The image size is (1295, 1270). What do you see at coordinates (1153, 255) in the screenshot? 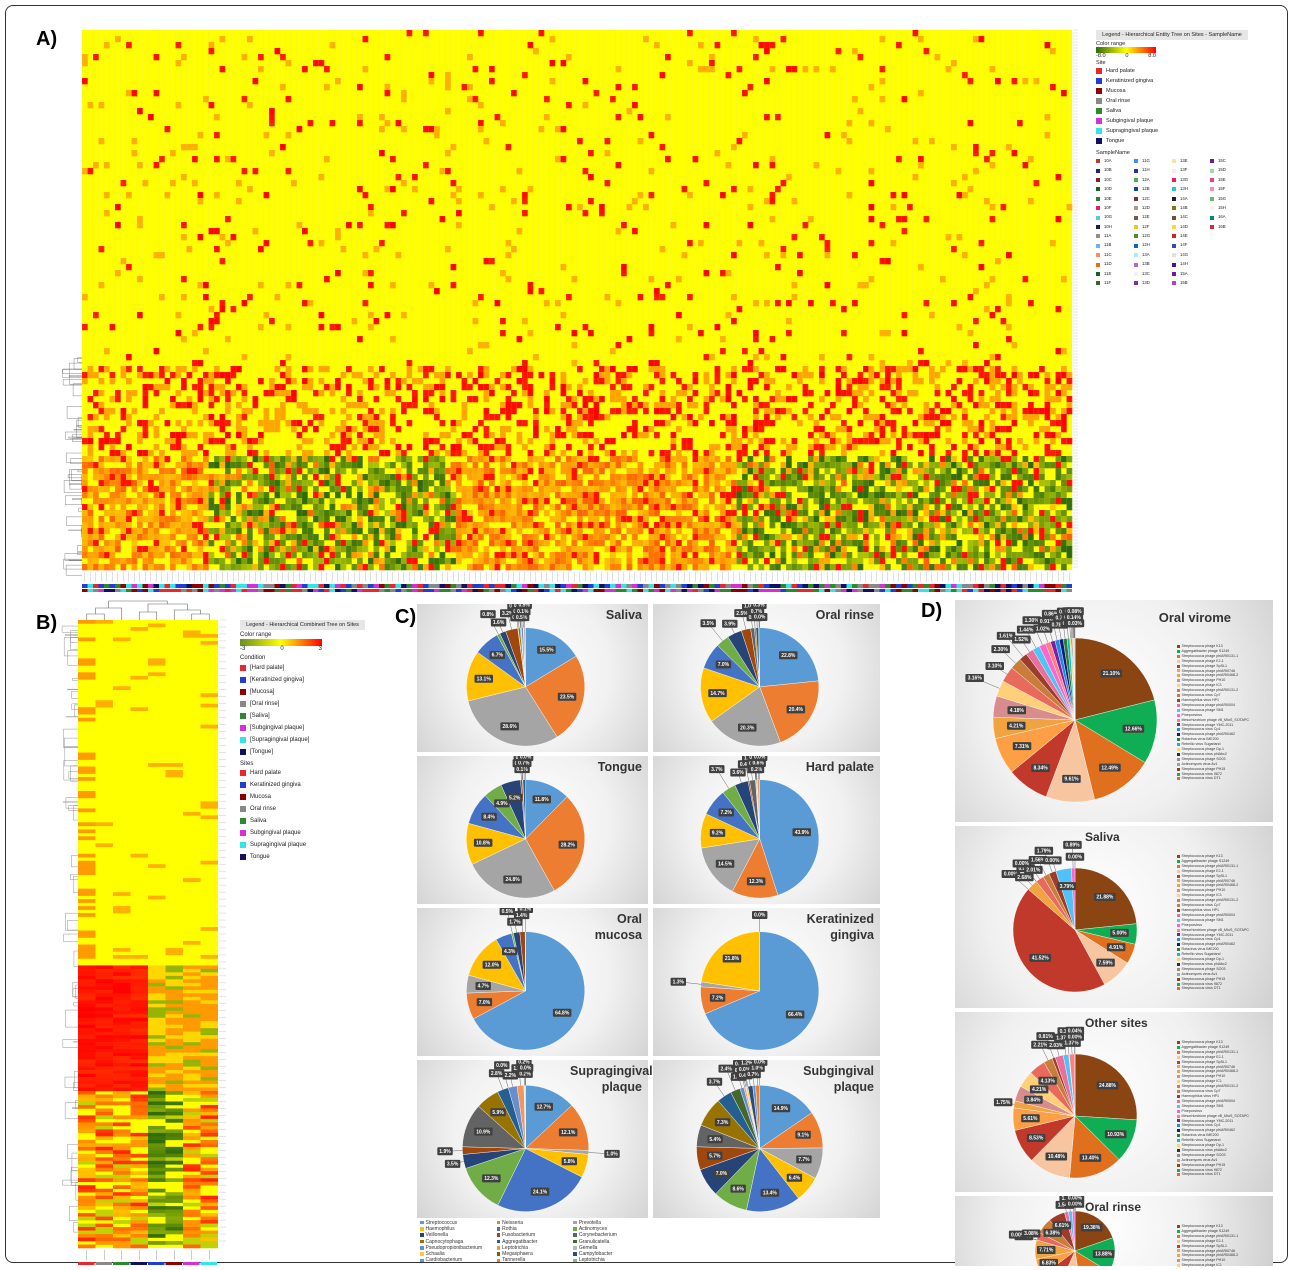
I see `legend-a-sample-item: 13A` at bounding box center [1153, 255].